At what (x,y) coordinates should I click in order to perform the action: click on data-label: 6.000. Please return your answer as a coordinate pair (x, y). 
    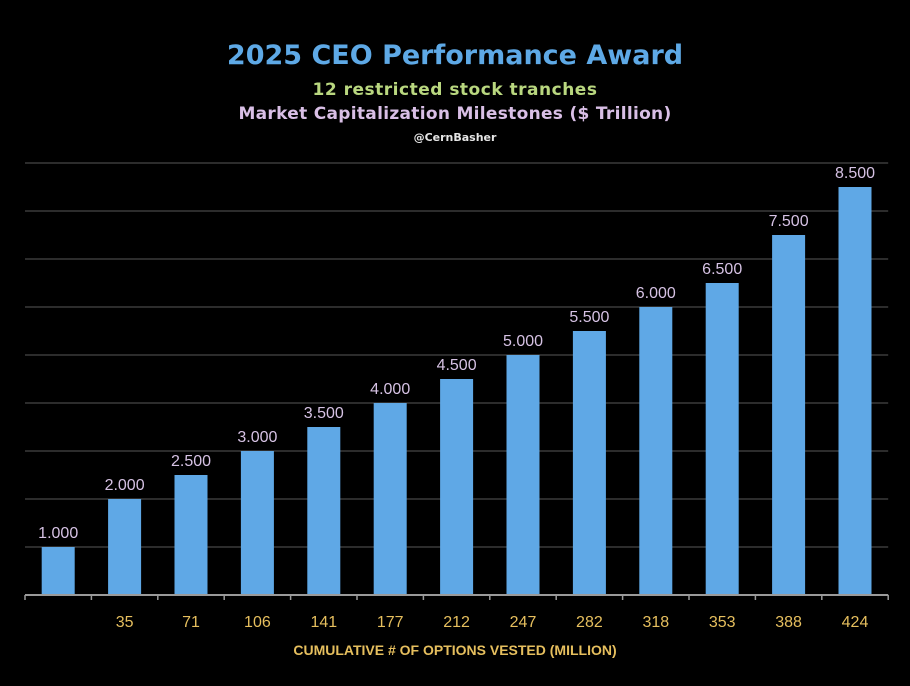
    Looking at the image, I should click on (656, 293).